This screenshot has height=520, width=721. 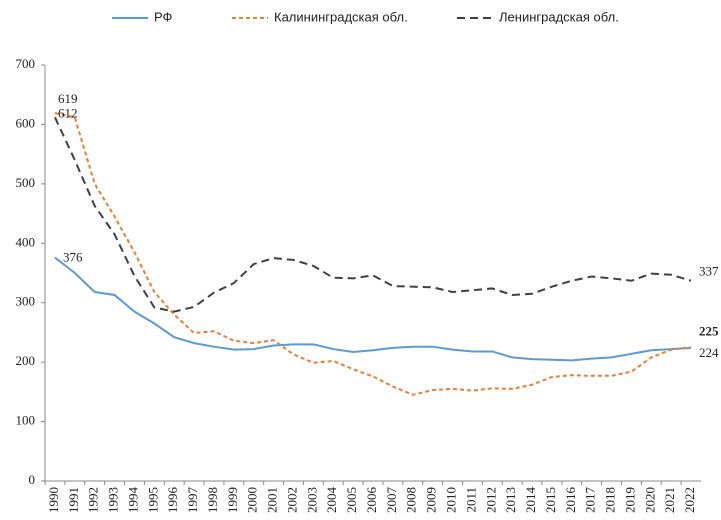 What do you see at coordinates (26, 301) in the screenshot?
I see `y-tick-label: 300` at bounding box center [26, 301].